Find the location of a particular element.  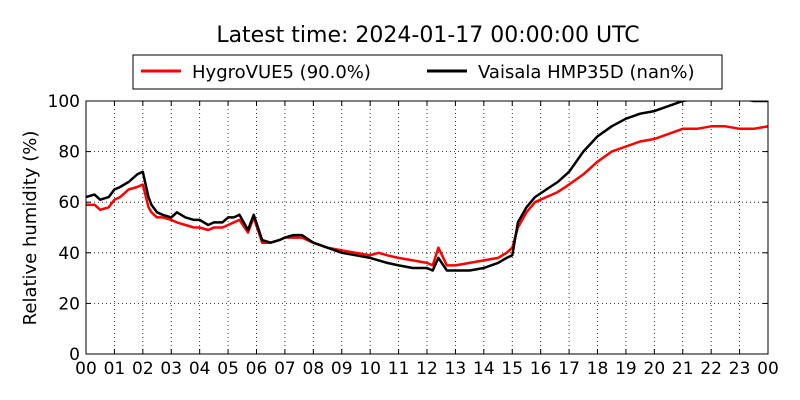

y-tick-label: 0 is located at coordinates (74, 355).